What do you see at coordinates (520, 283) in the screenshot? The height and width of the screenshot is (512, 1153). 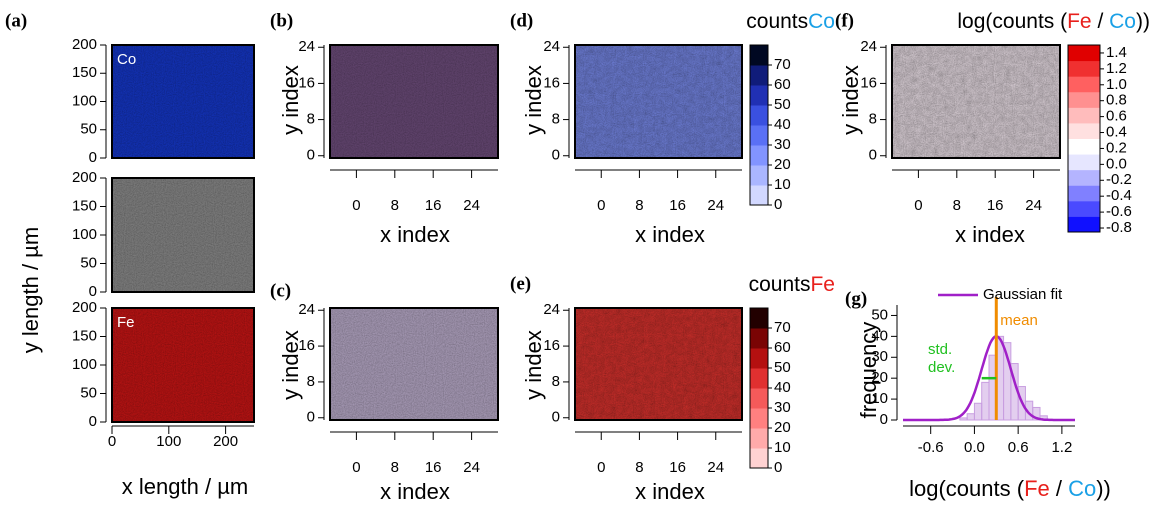 I see `panel-tag: (e)` at bounding box center [520, 283].